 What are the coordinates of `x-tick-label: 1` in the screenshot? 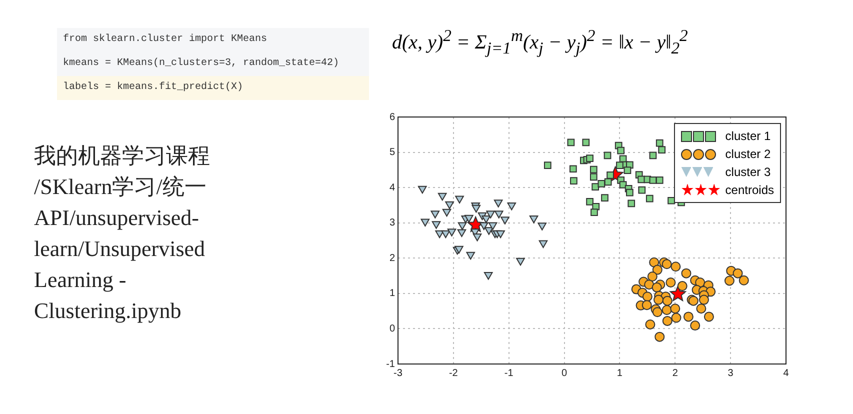 It's located at (619, 373).